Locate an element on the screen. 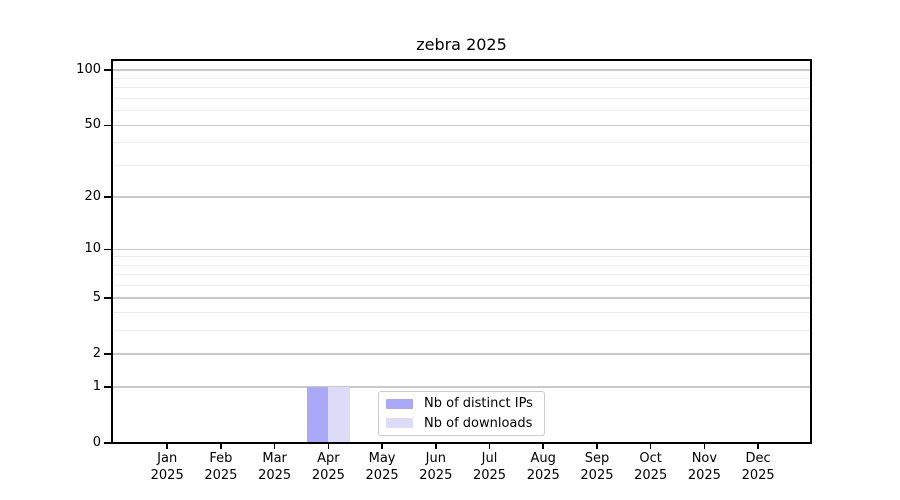 The width and height of the screenshot is (900, 500). x-tick-label: Nov 2025 is located at coordinates (704, 467).